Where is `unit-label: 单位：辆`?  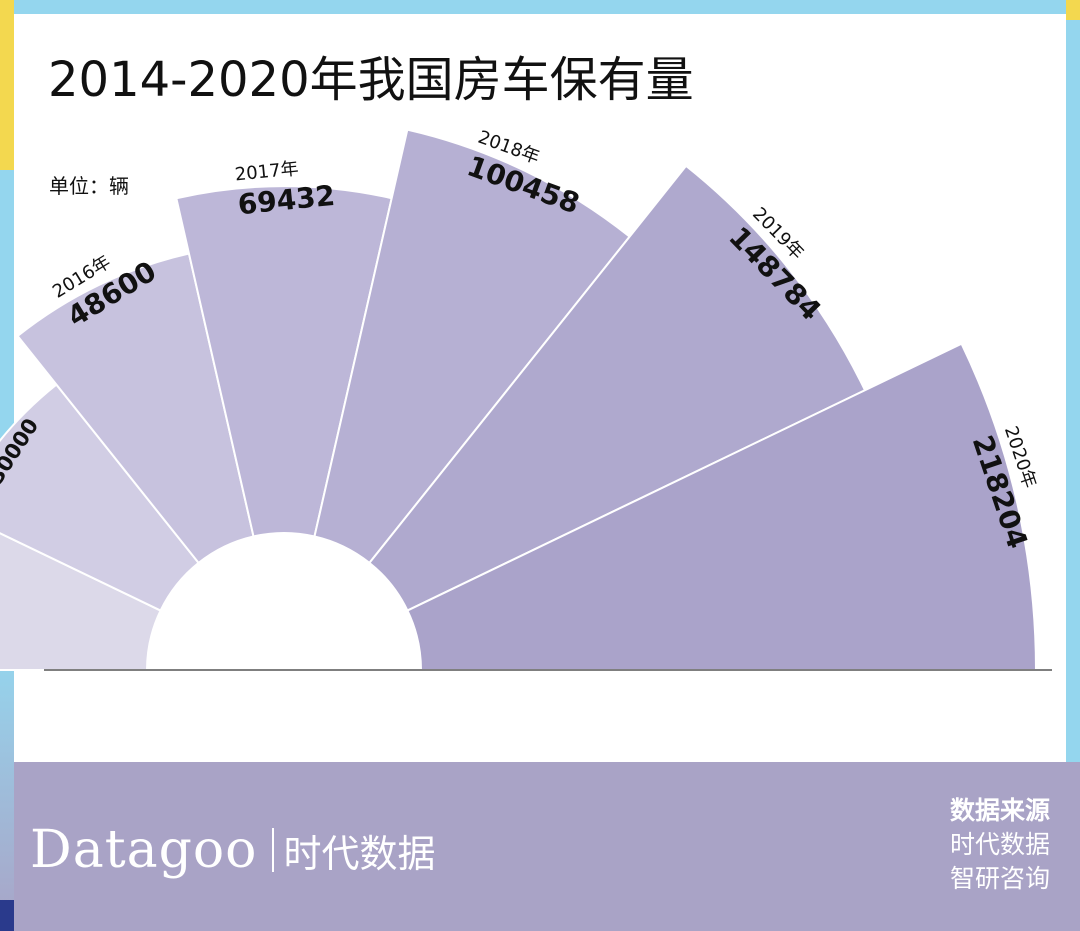
unit-label: 单位：辆 is located at coordinates (89, 186).